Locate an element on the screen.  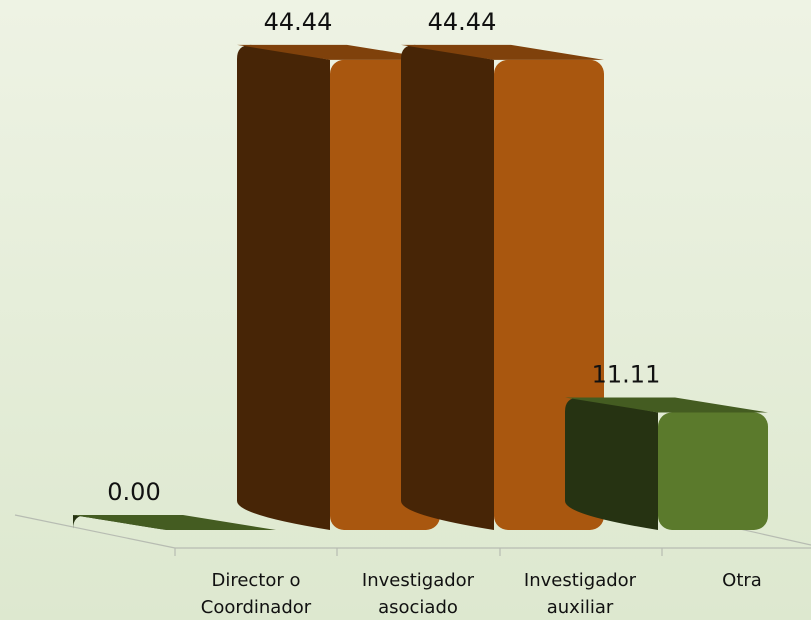
value-label: 0.00 is located at coordinates (133, 492).